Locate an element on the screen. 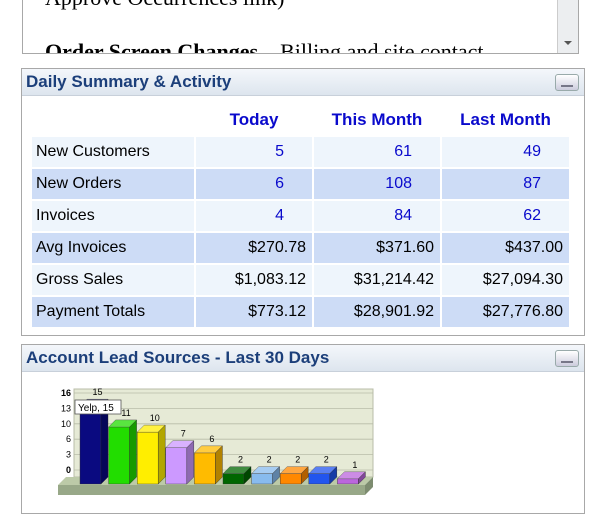  table-row: New Orders 6 108 87 is located at coordinates (300, 184).